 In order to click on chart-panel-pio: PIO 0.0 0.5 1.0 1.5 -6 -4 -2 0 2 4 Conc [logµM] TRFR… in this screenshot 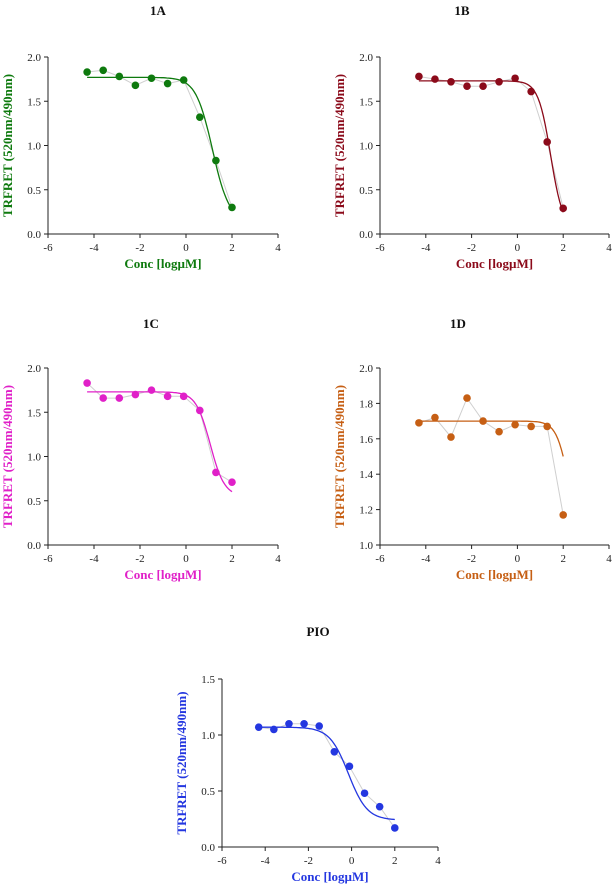, I will do `click(307, 754)`.